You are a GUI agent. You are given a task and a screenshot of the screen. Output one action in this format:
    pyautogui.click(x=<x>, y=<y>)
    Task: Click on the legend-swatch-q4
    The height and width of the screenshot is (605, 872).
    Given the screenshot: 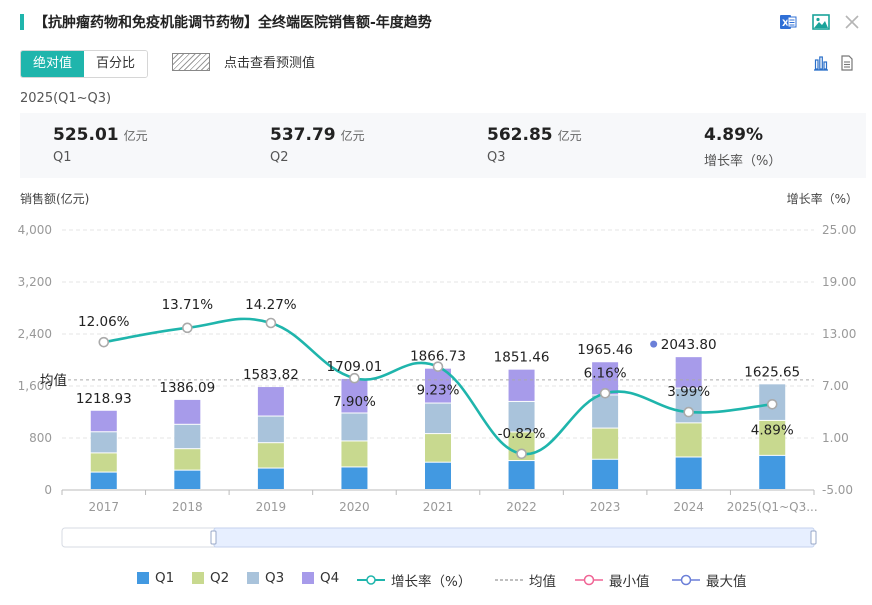 What is the action you would take?
    pyautogui.click(x=308, y=578)
    